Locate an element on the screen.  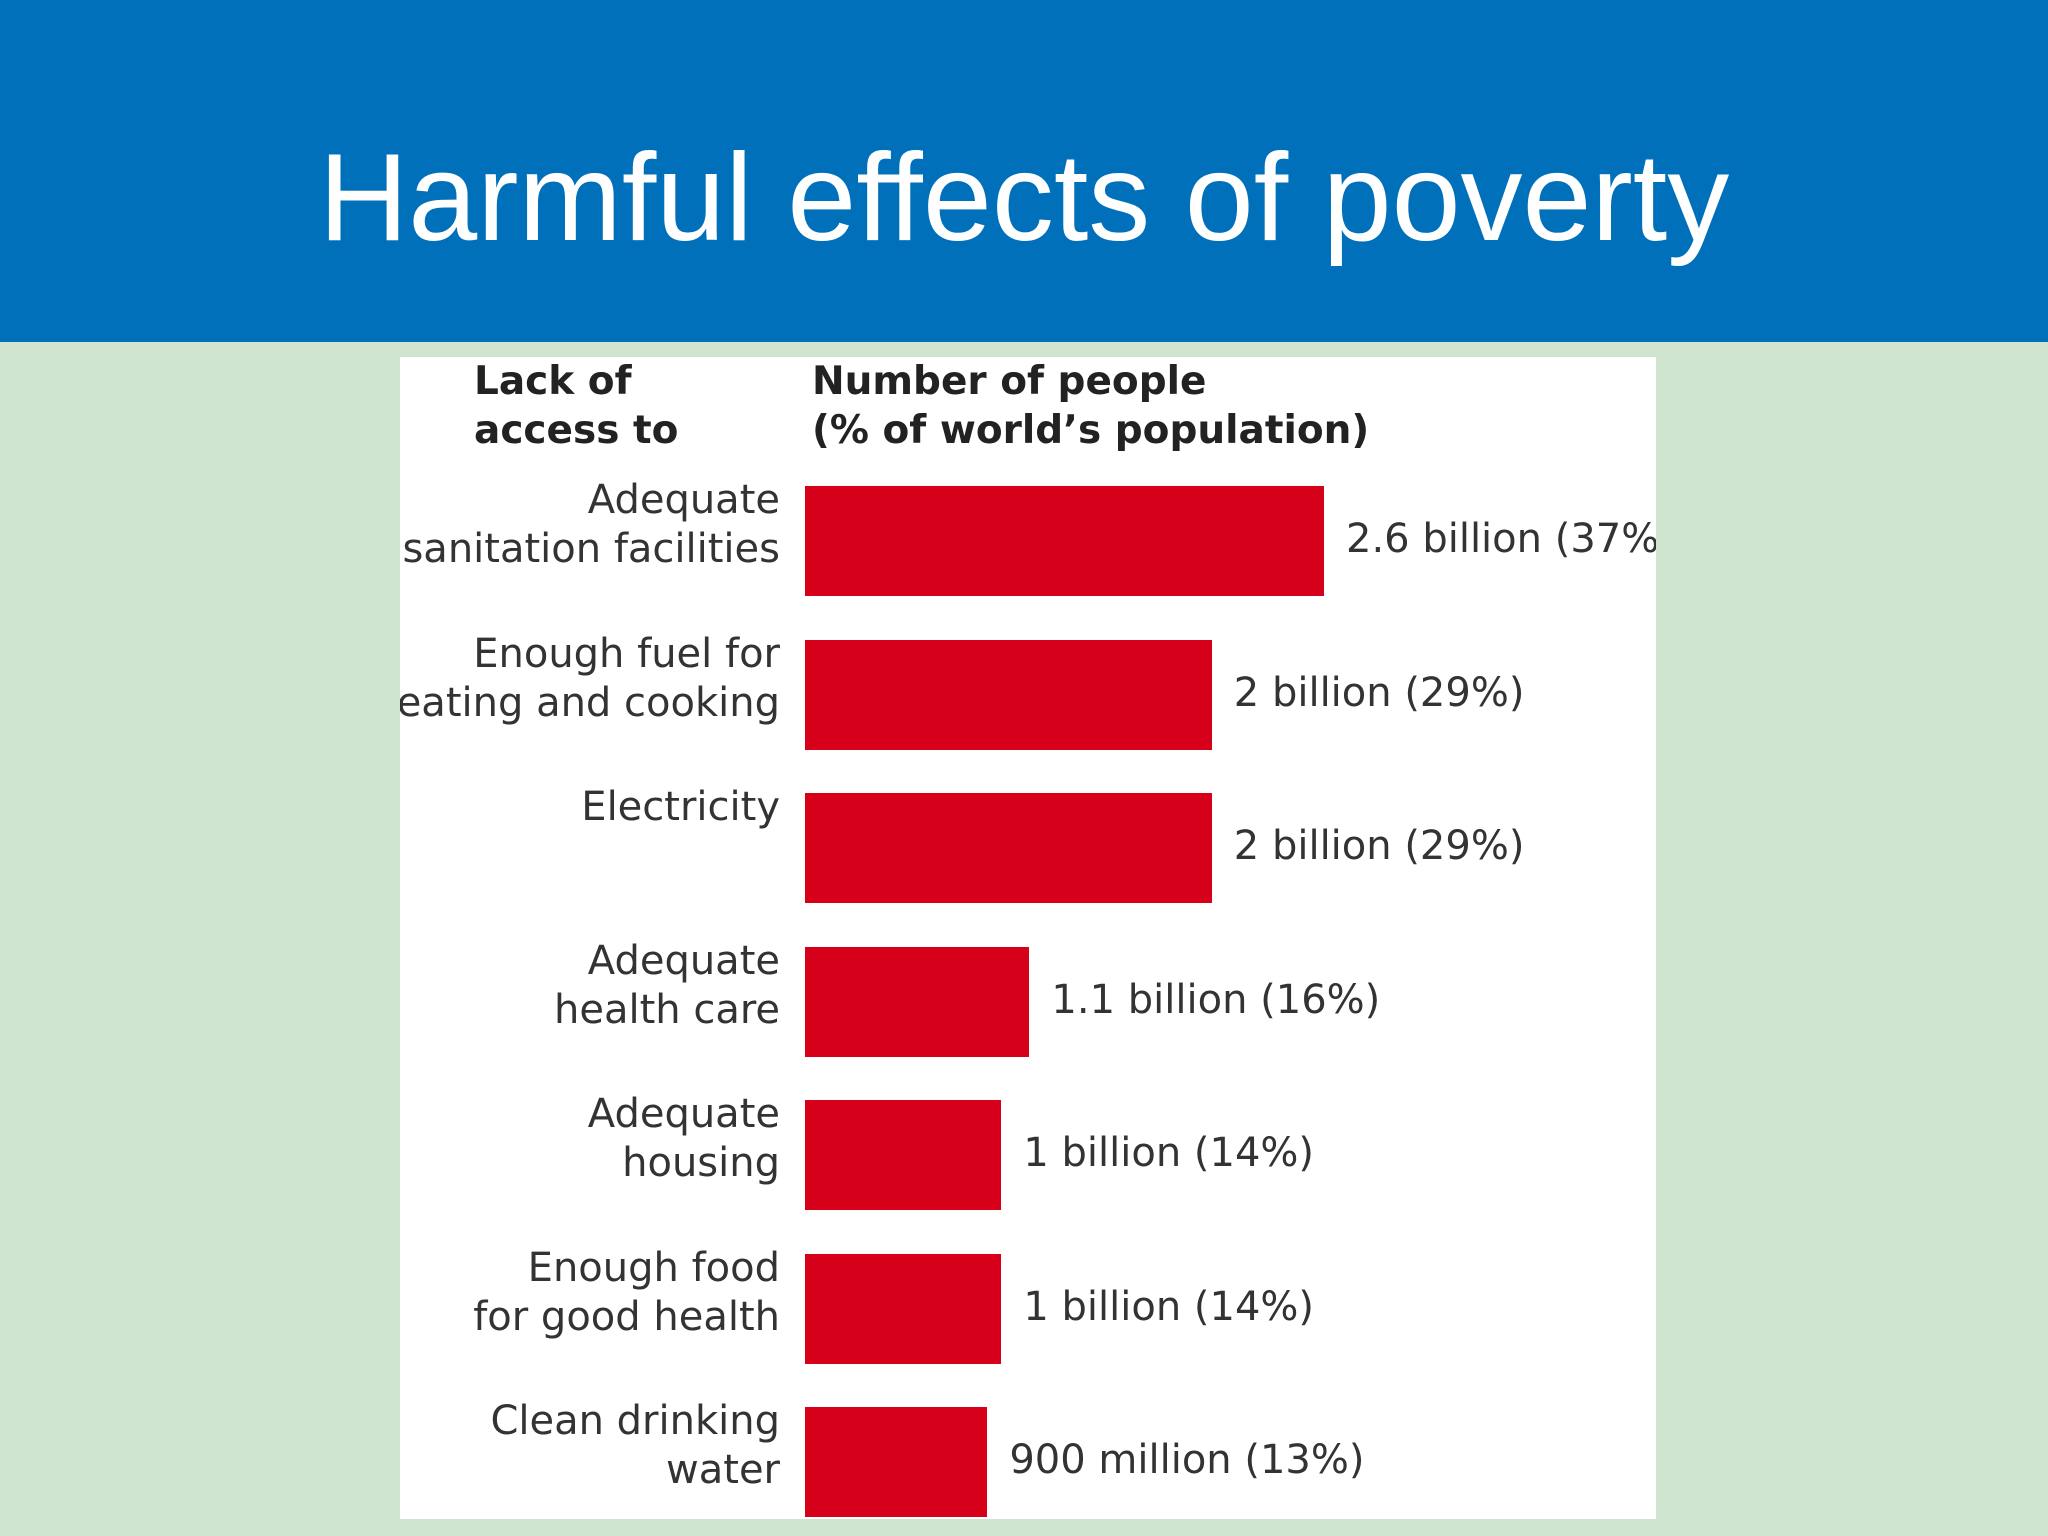
category-label-line: housing is located at coordinates (701, 1163).